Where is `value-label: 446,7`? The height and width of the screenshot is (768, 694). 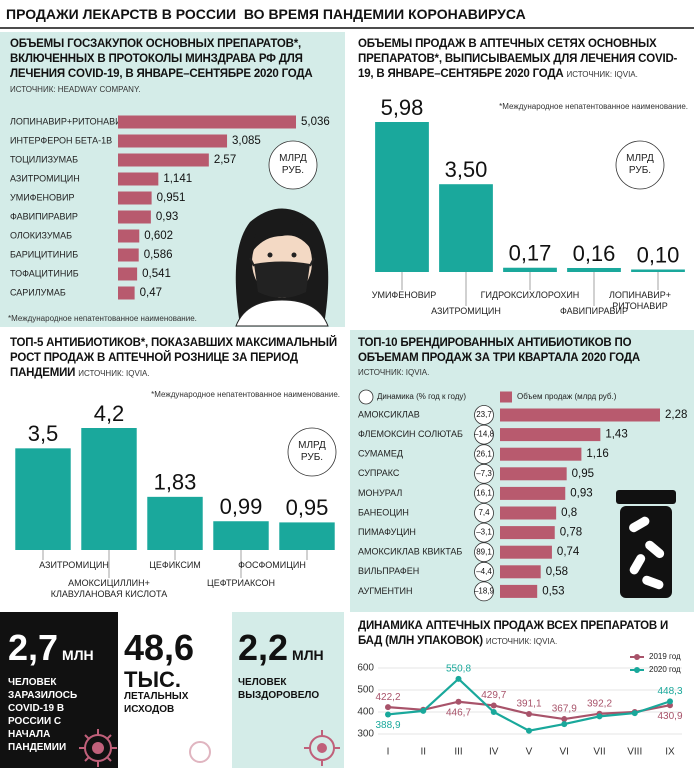
value-label: 446,7 is located at coordinates (458, 712).